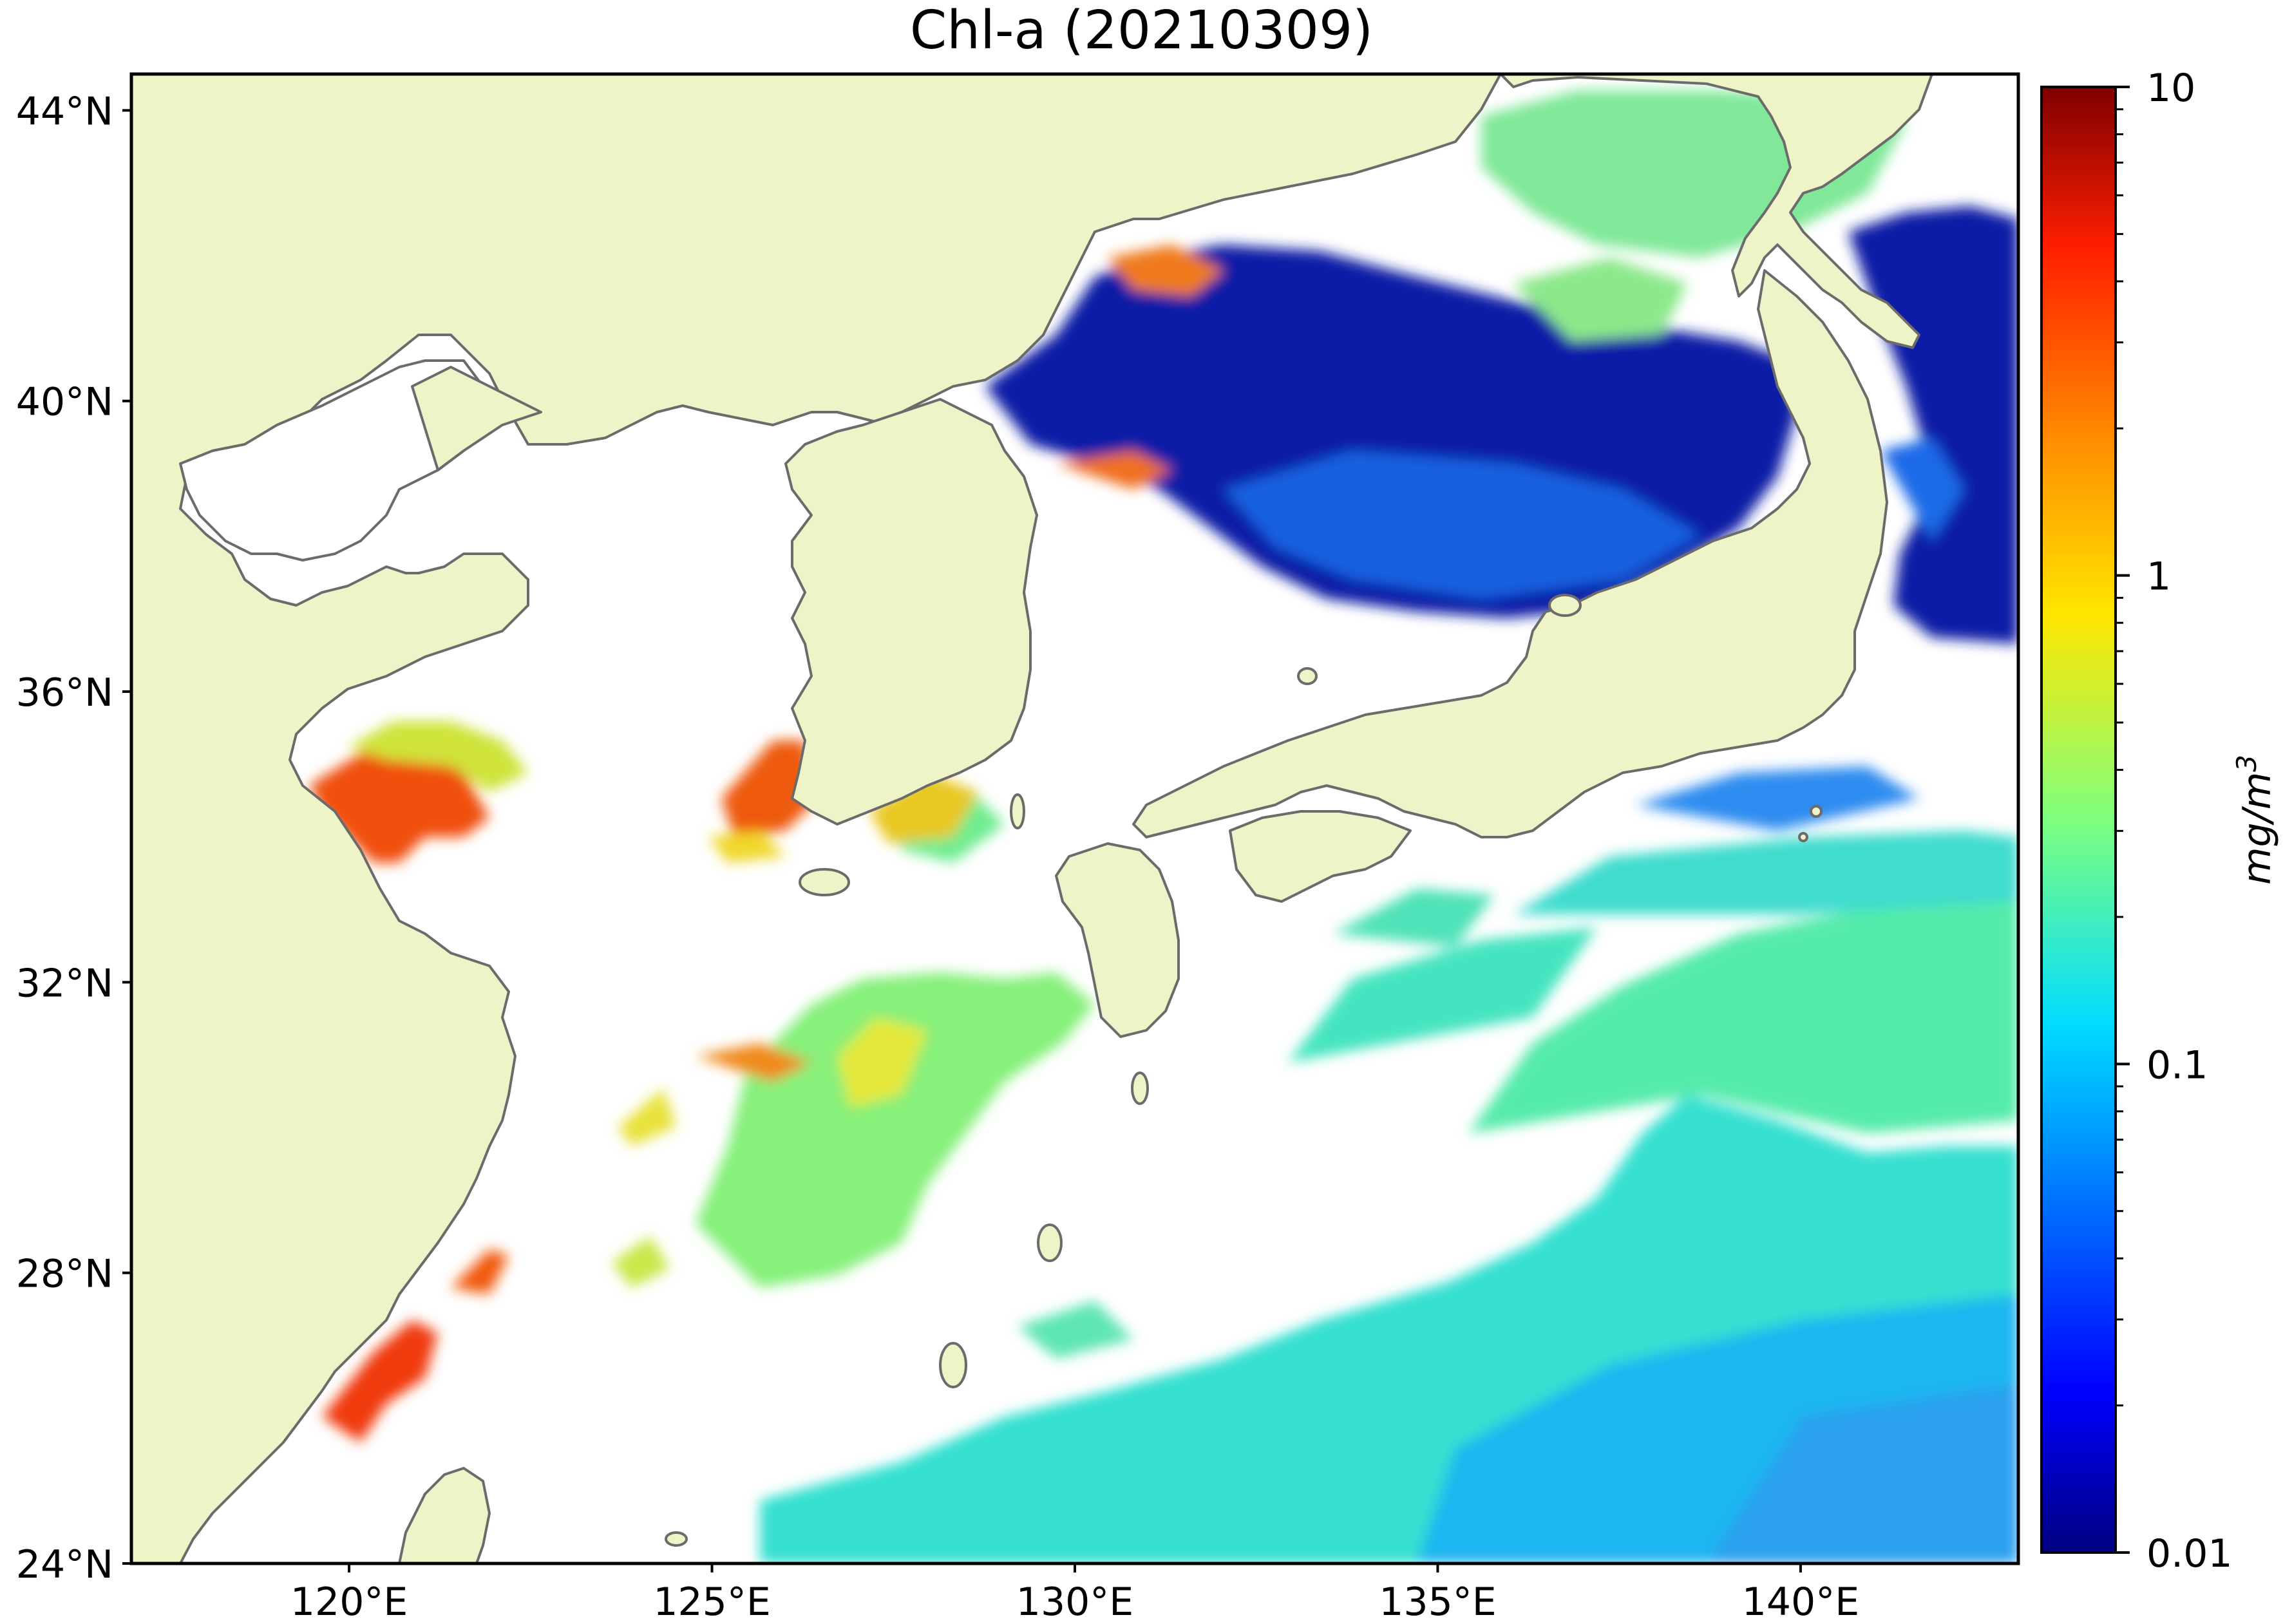 This screenshot has height=1624, width=2283. What do you see at coordinates (1862, 1473) in the screenshot?
I see `chl-patch-south-blue2` at bounding box center [1862, 1473].